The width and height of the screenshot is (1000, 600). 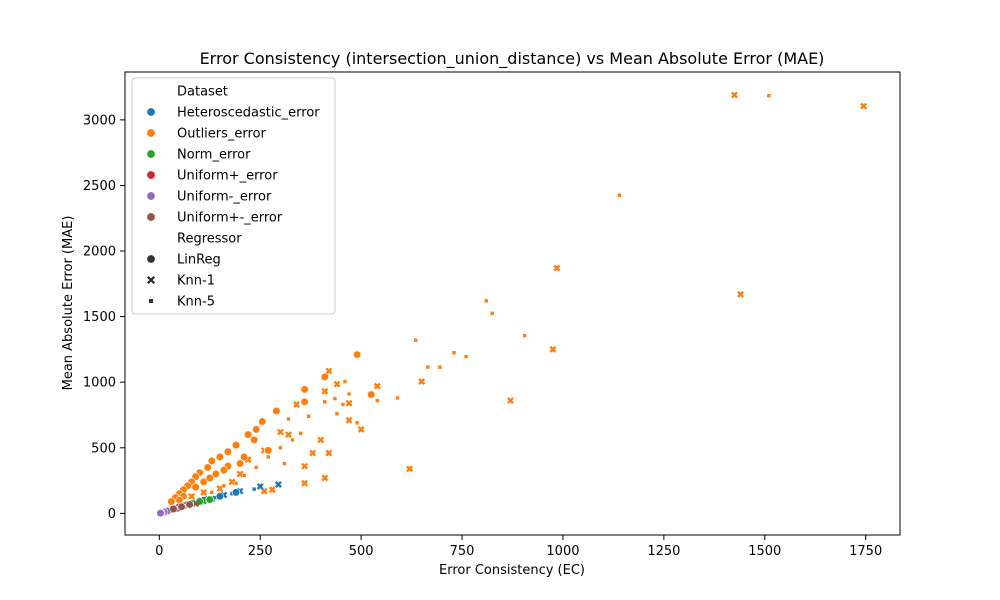 What do you see at coordinates (227, 176) in the screenshot?
I see `legend-label: Uniform+_error` at bounding box center [227, 176].